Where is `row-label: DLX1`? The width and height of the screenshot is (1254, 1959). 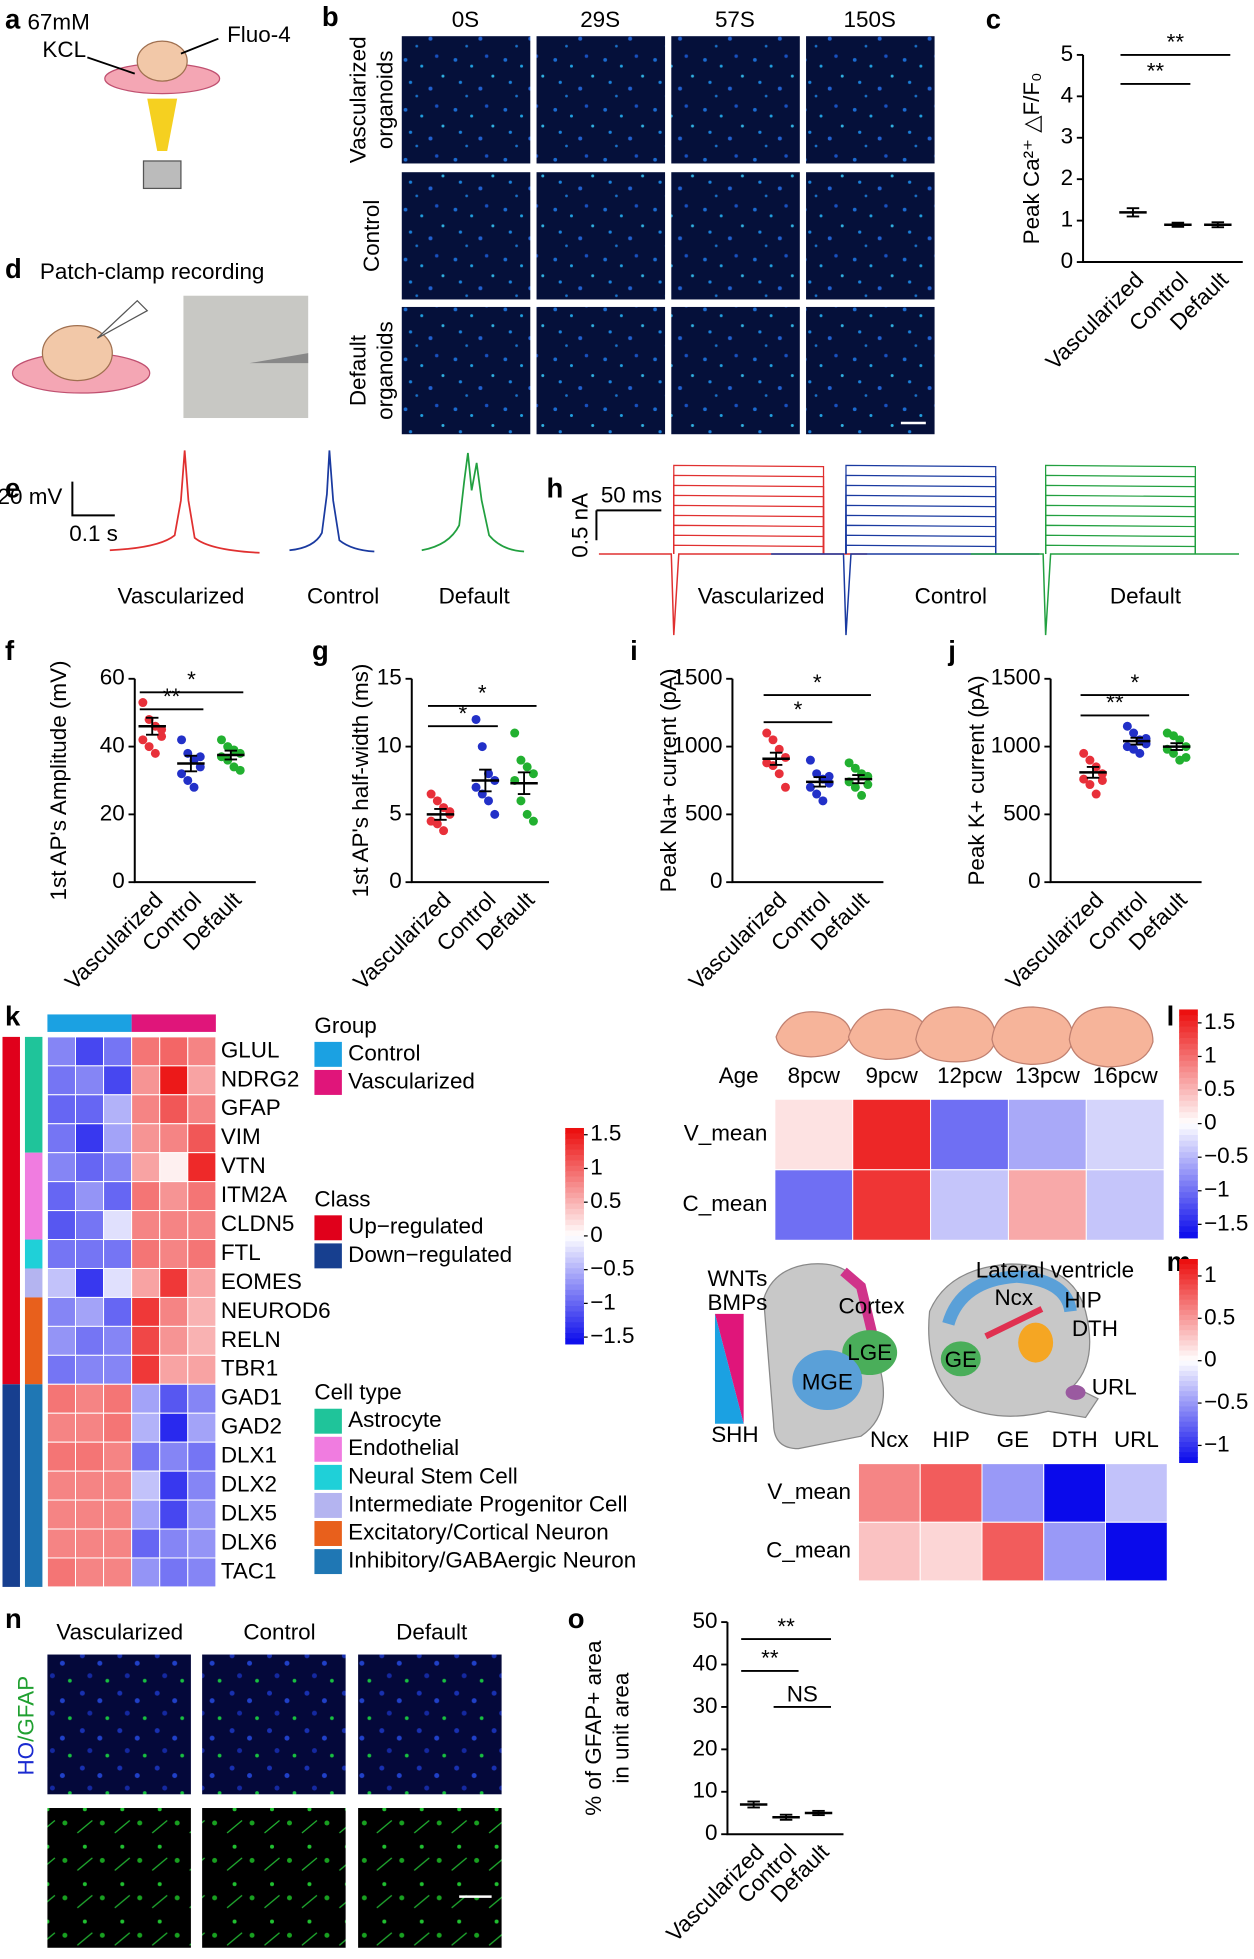 row-label: DLX1 is located at coordinates (249, 1455).